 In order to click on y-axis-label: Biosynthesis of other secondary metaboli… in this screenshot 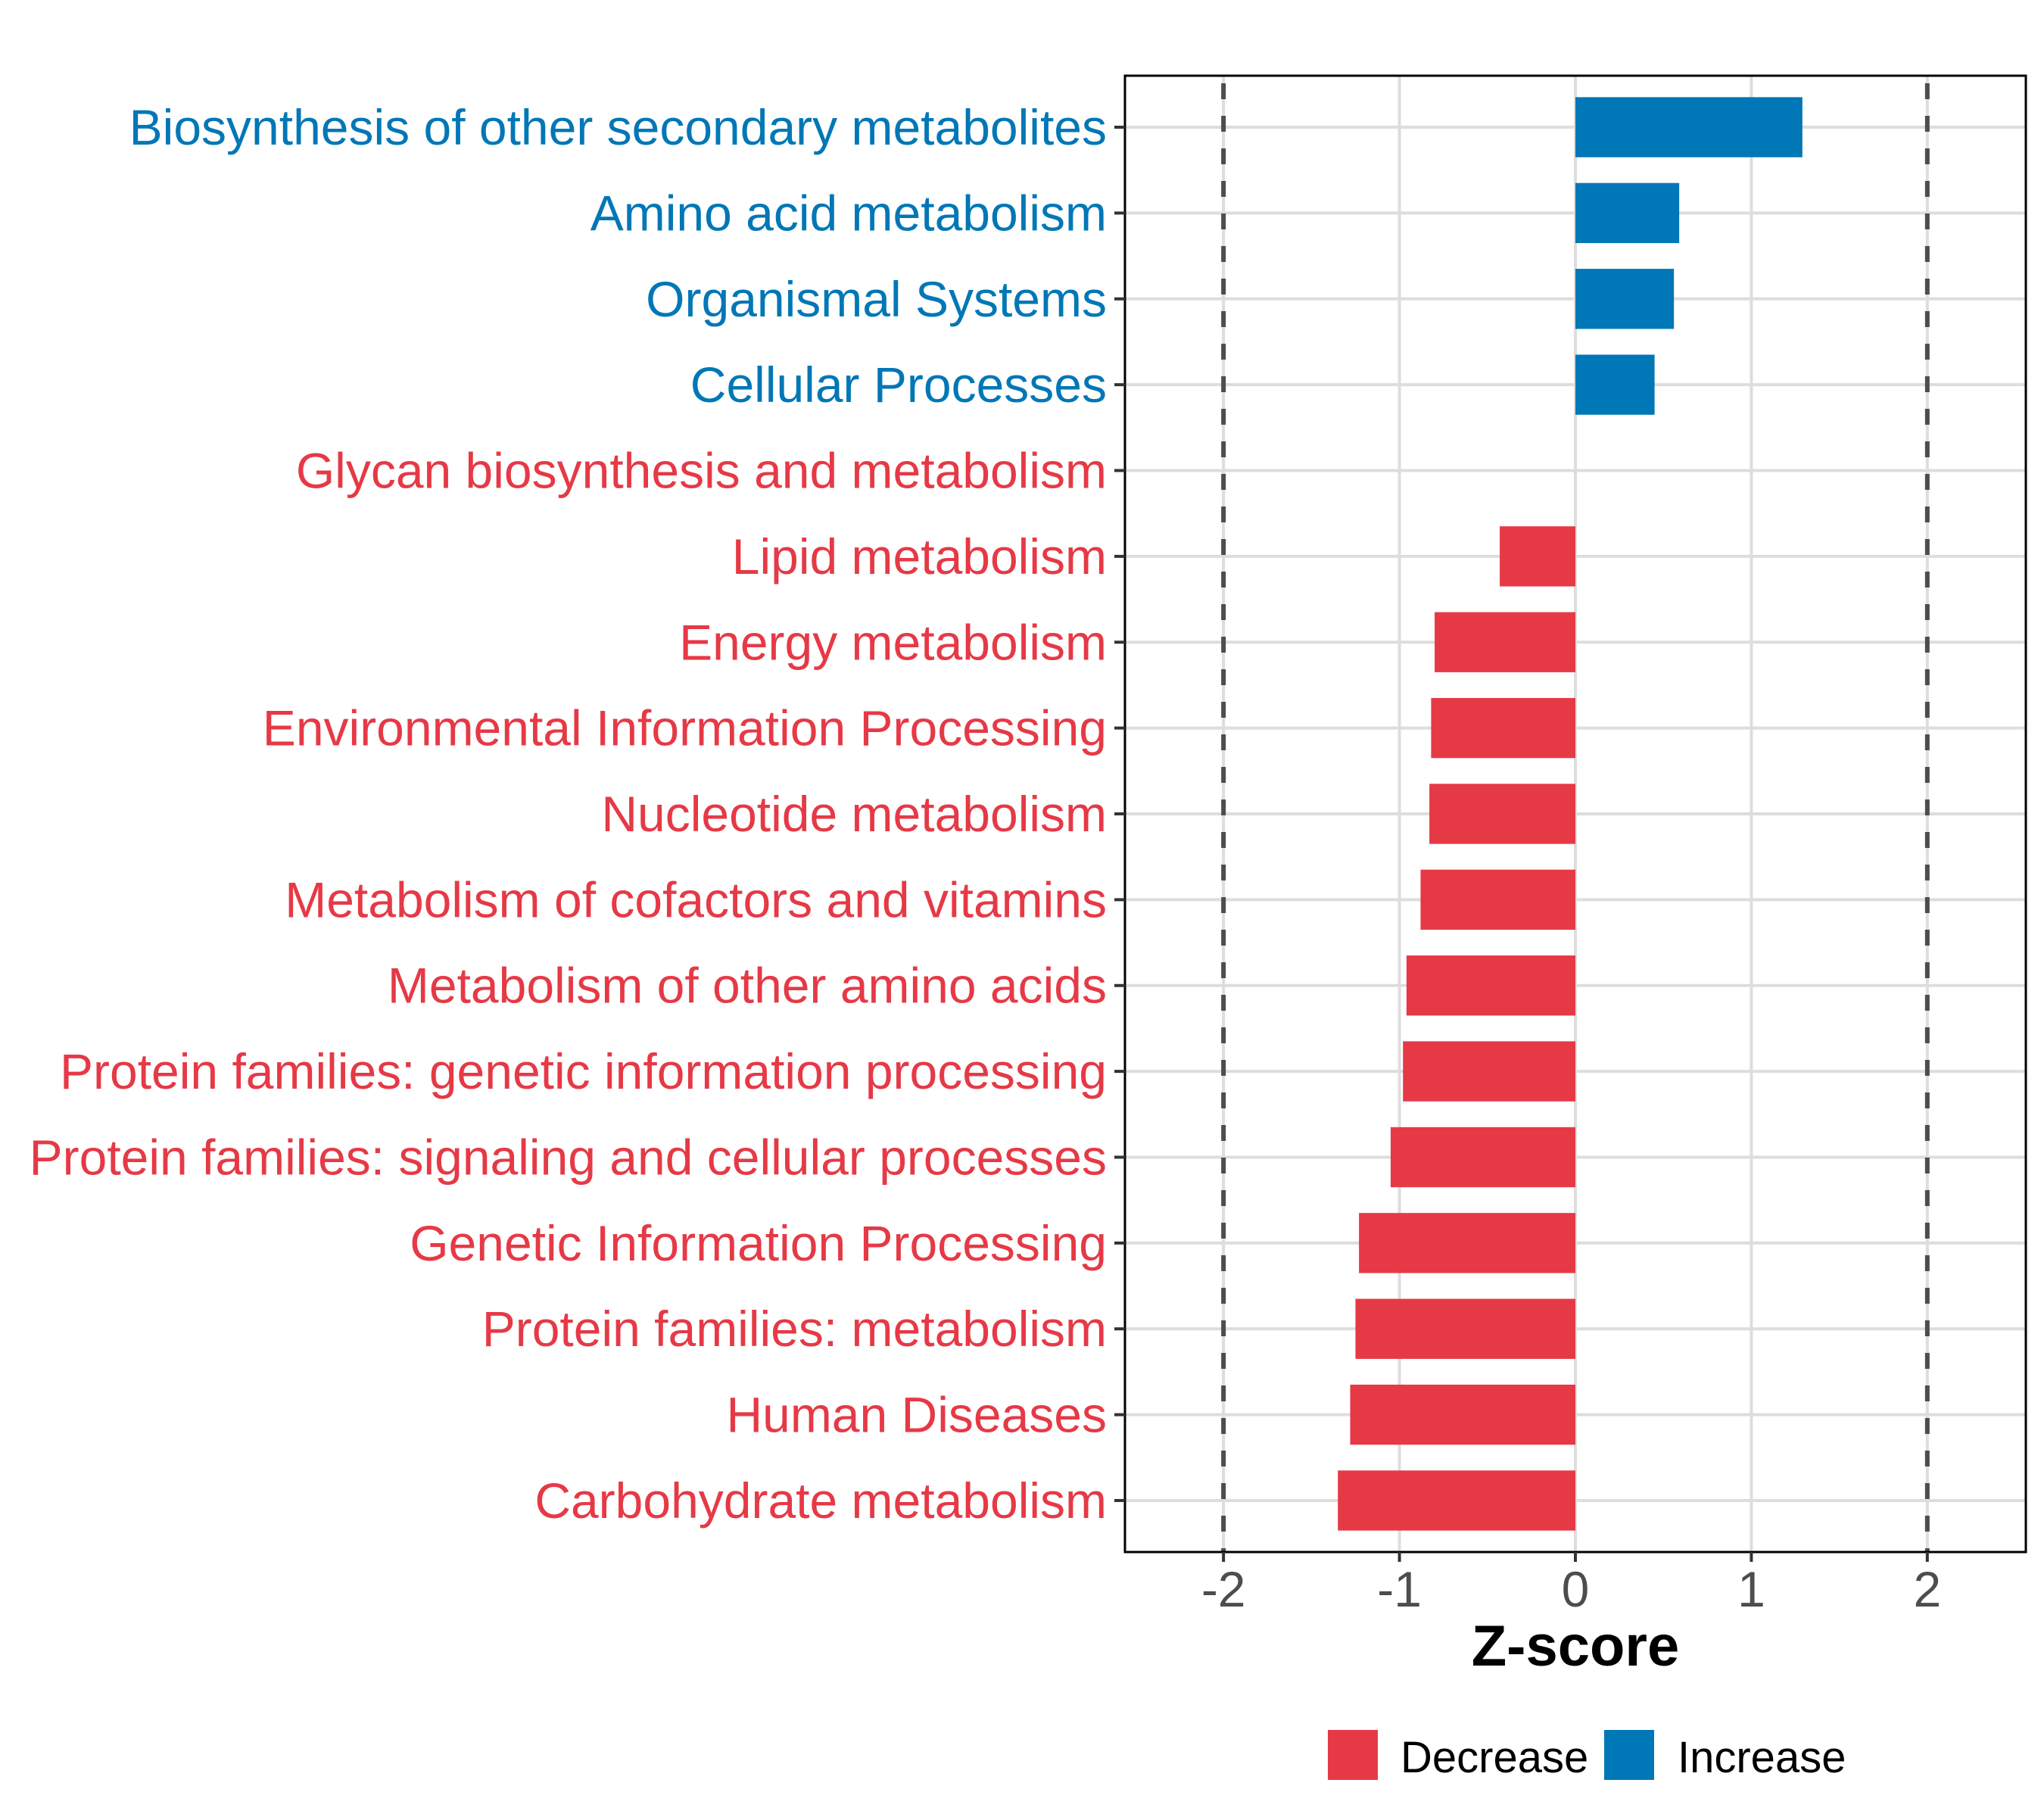, I will do `click(618, 127)`.